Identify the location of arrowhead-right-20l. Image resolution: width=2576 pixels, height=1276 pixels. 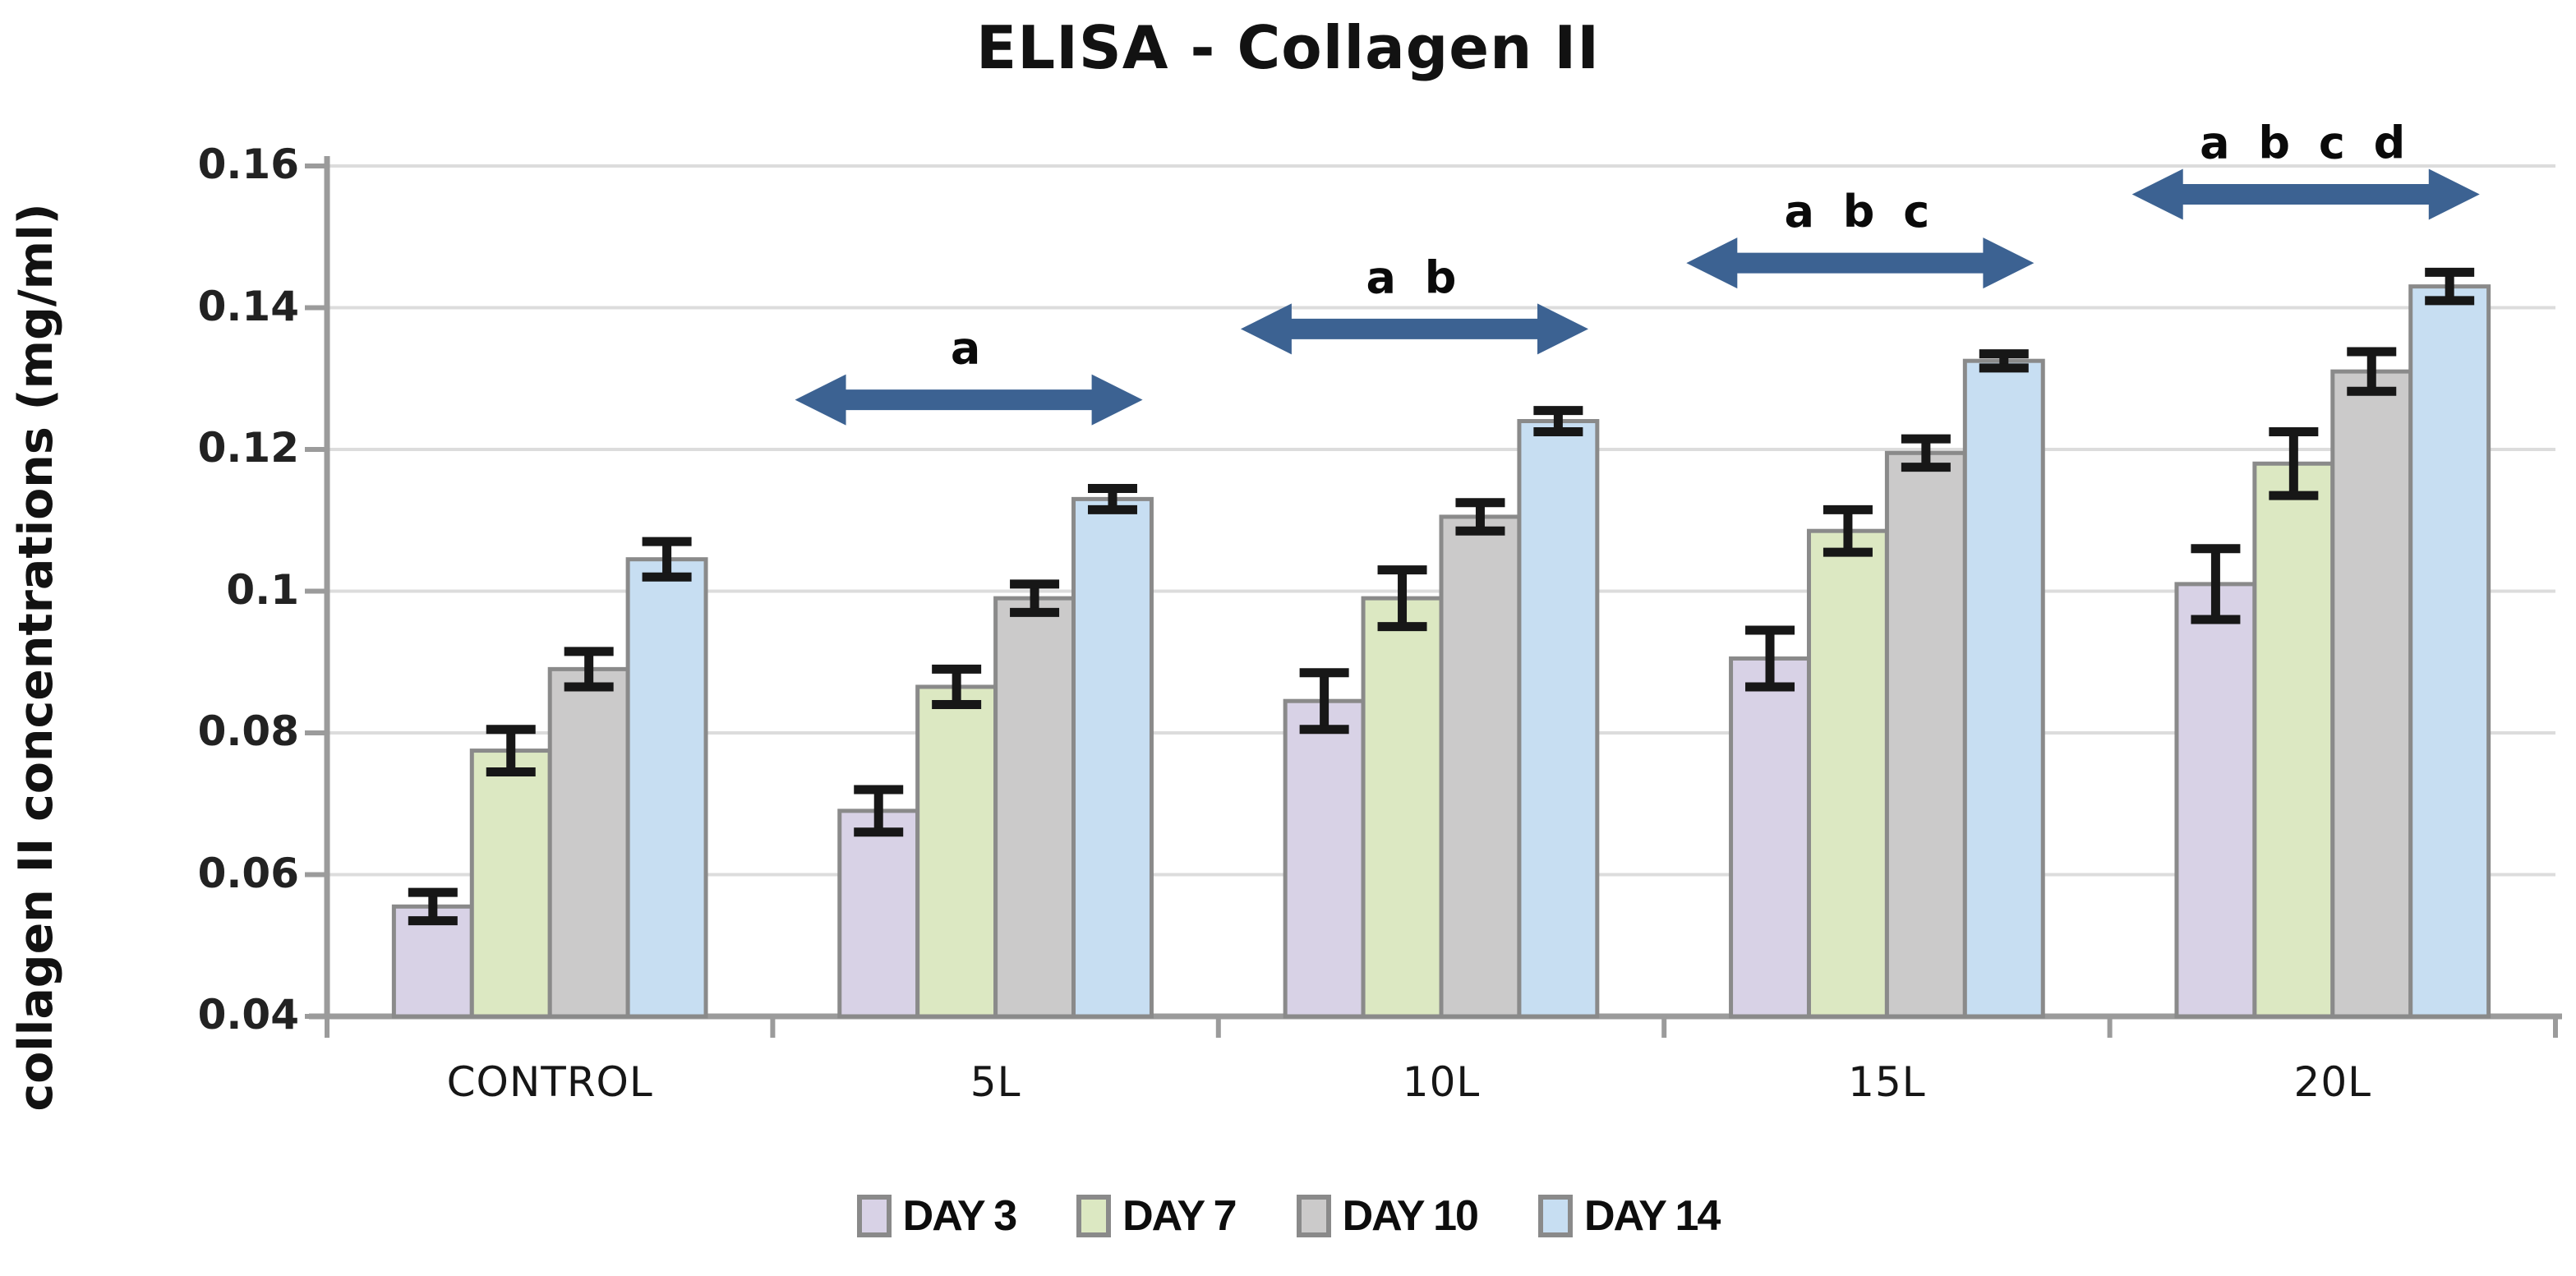
(2454, 194).